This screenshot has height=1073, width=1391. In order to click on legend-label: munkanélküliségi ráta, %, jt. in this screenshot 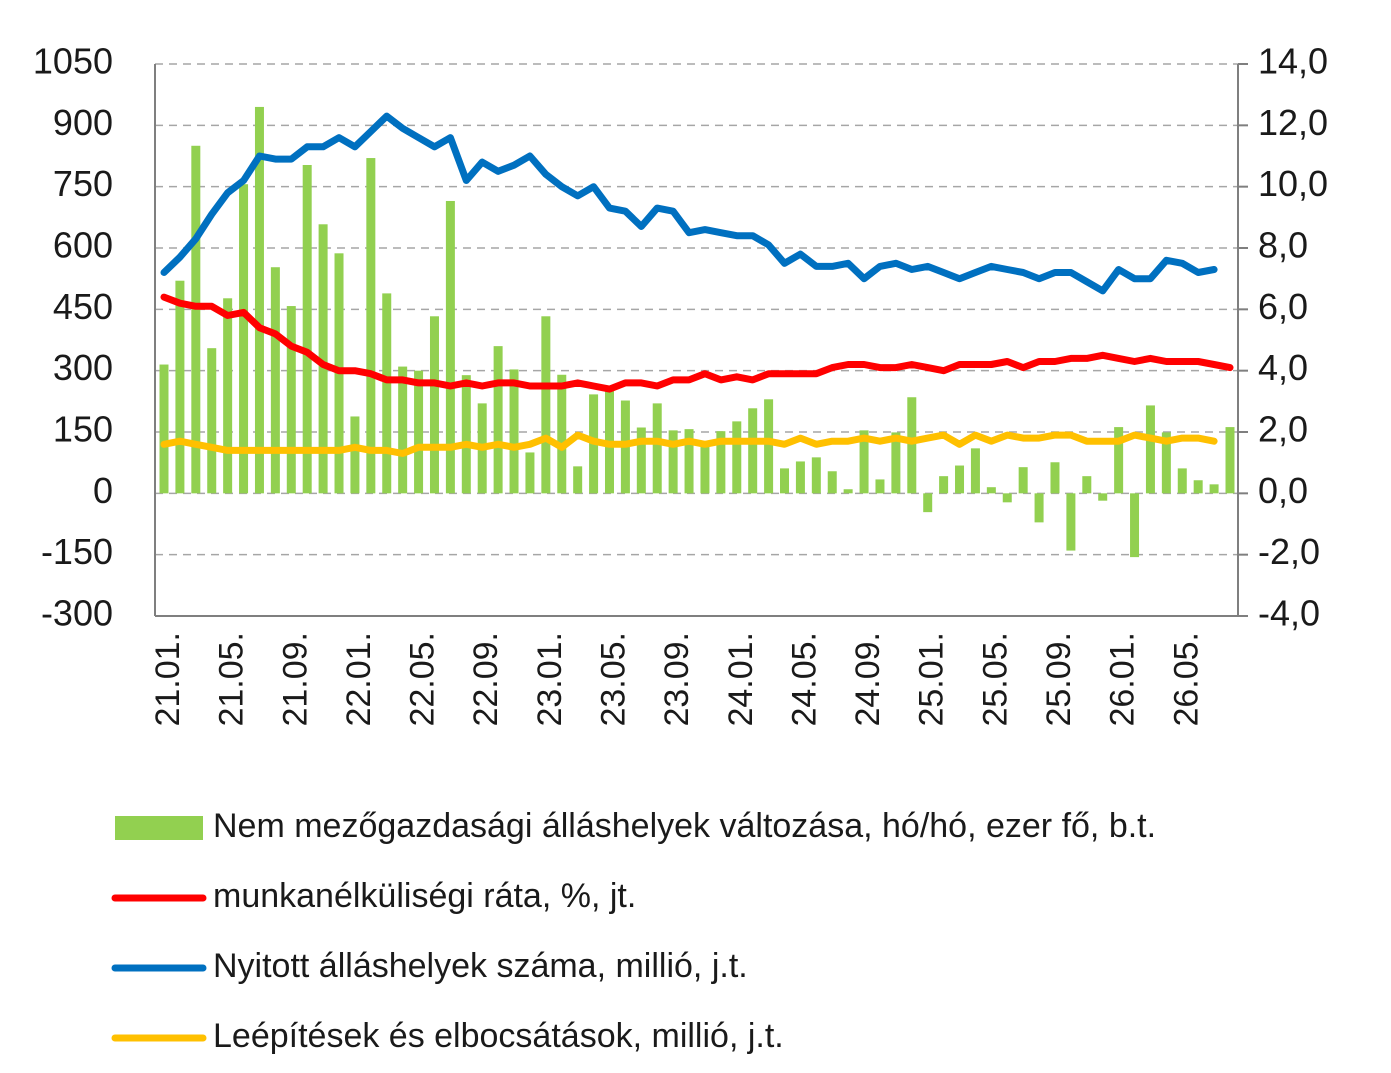, I will do `click(424, 896)`.